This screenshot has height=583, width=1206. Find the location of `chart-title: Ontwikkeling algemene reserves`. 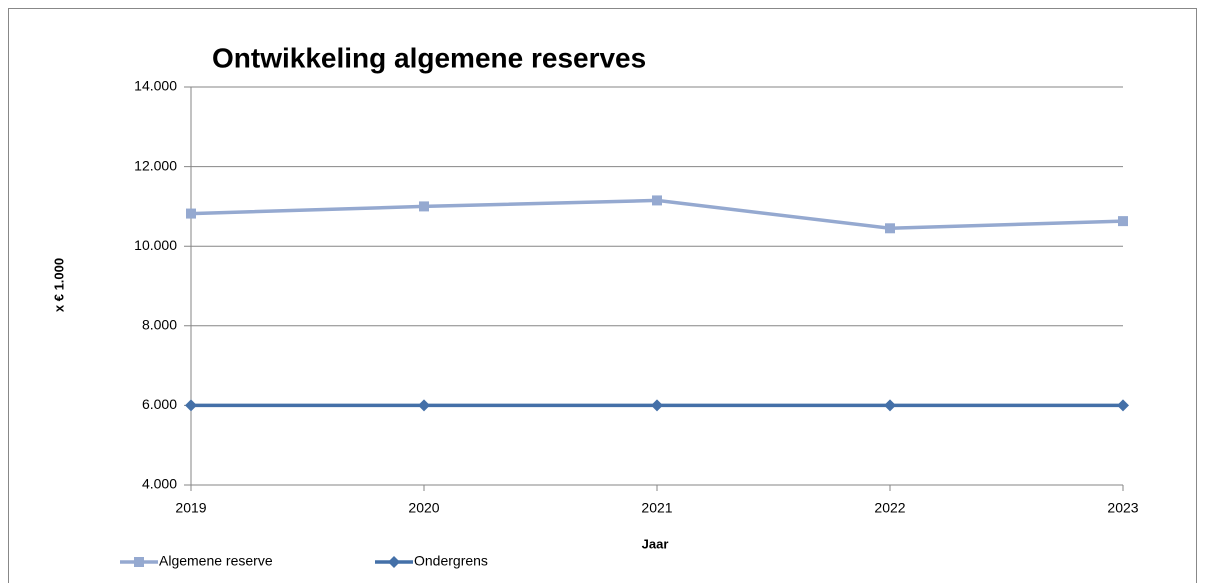

chart-title: Ontwikkeling algemene reserves is located at coordinates (429, 57).